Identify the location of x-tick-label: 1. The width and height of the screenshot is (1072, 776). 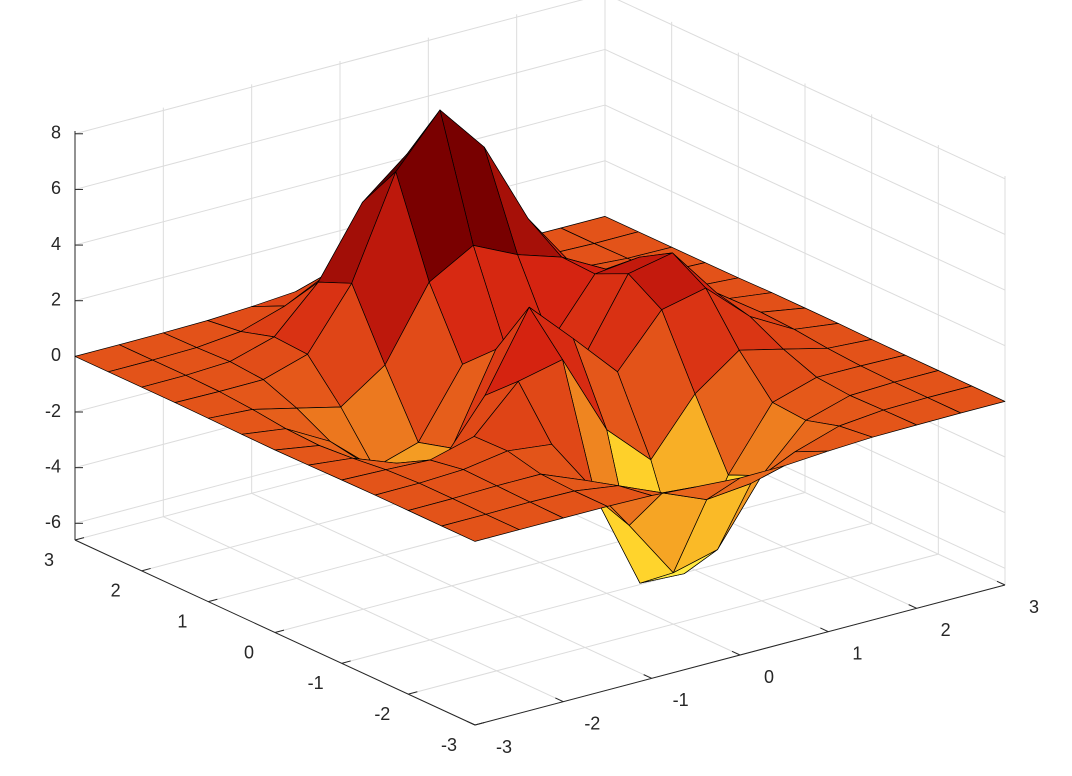
(857, 653).